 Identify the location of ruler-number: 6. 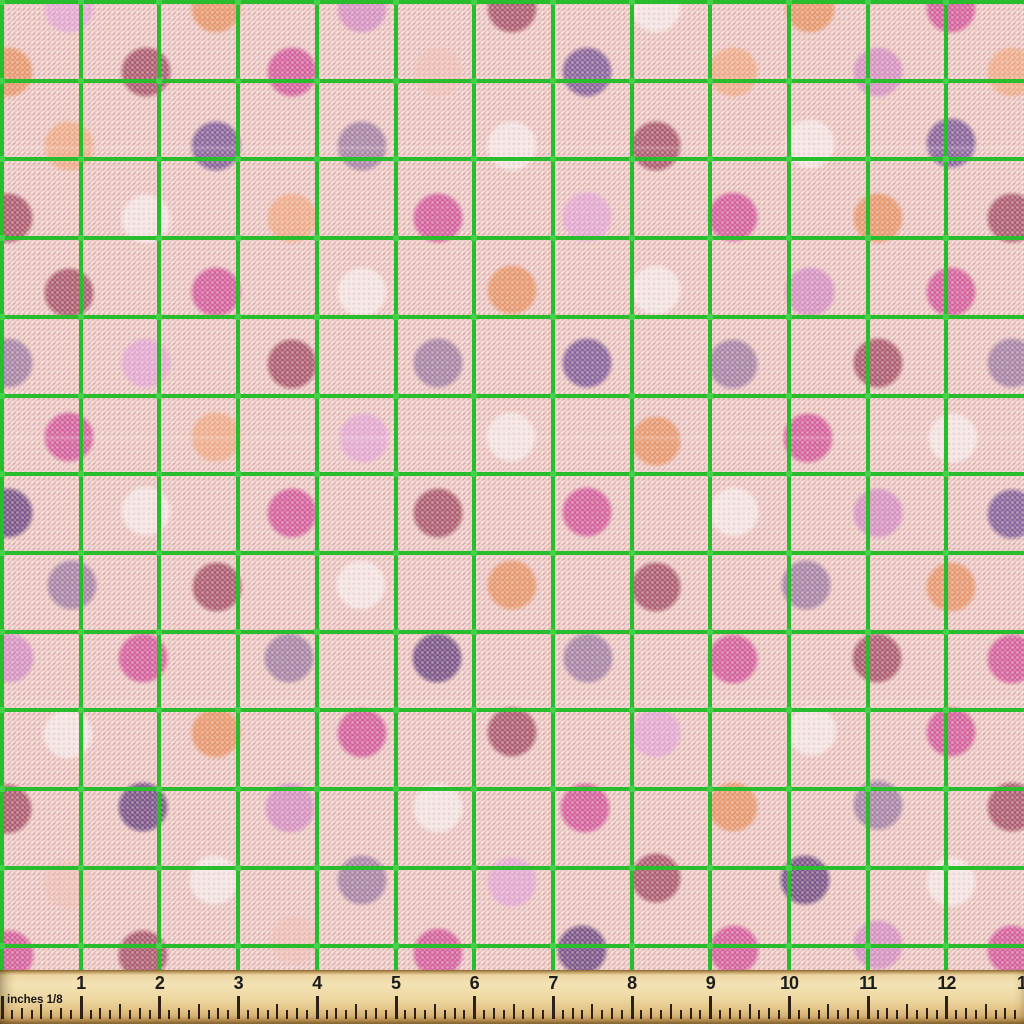
(474, 983).